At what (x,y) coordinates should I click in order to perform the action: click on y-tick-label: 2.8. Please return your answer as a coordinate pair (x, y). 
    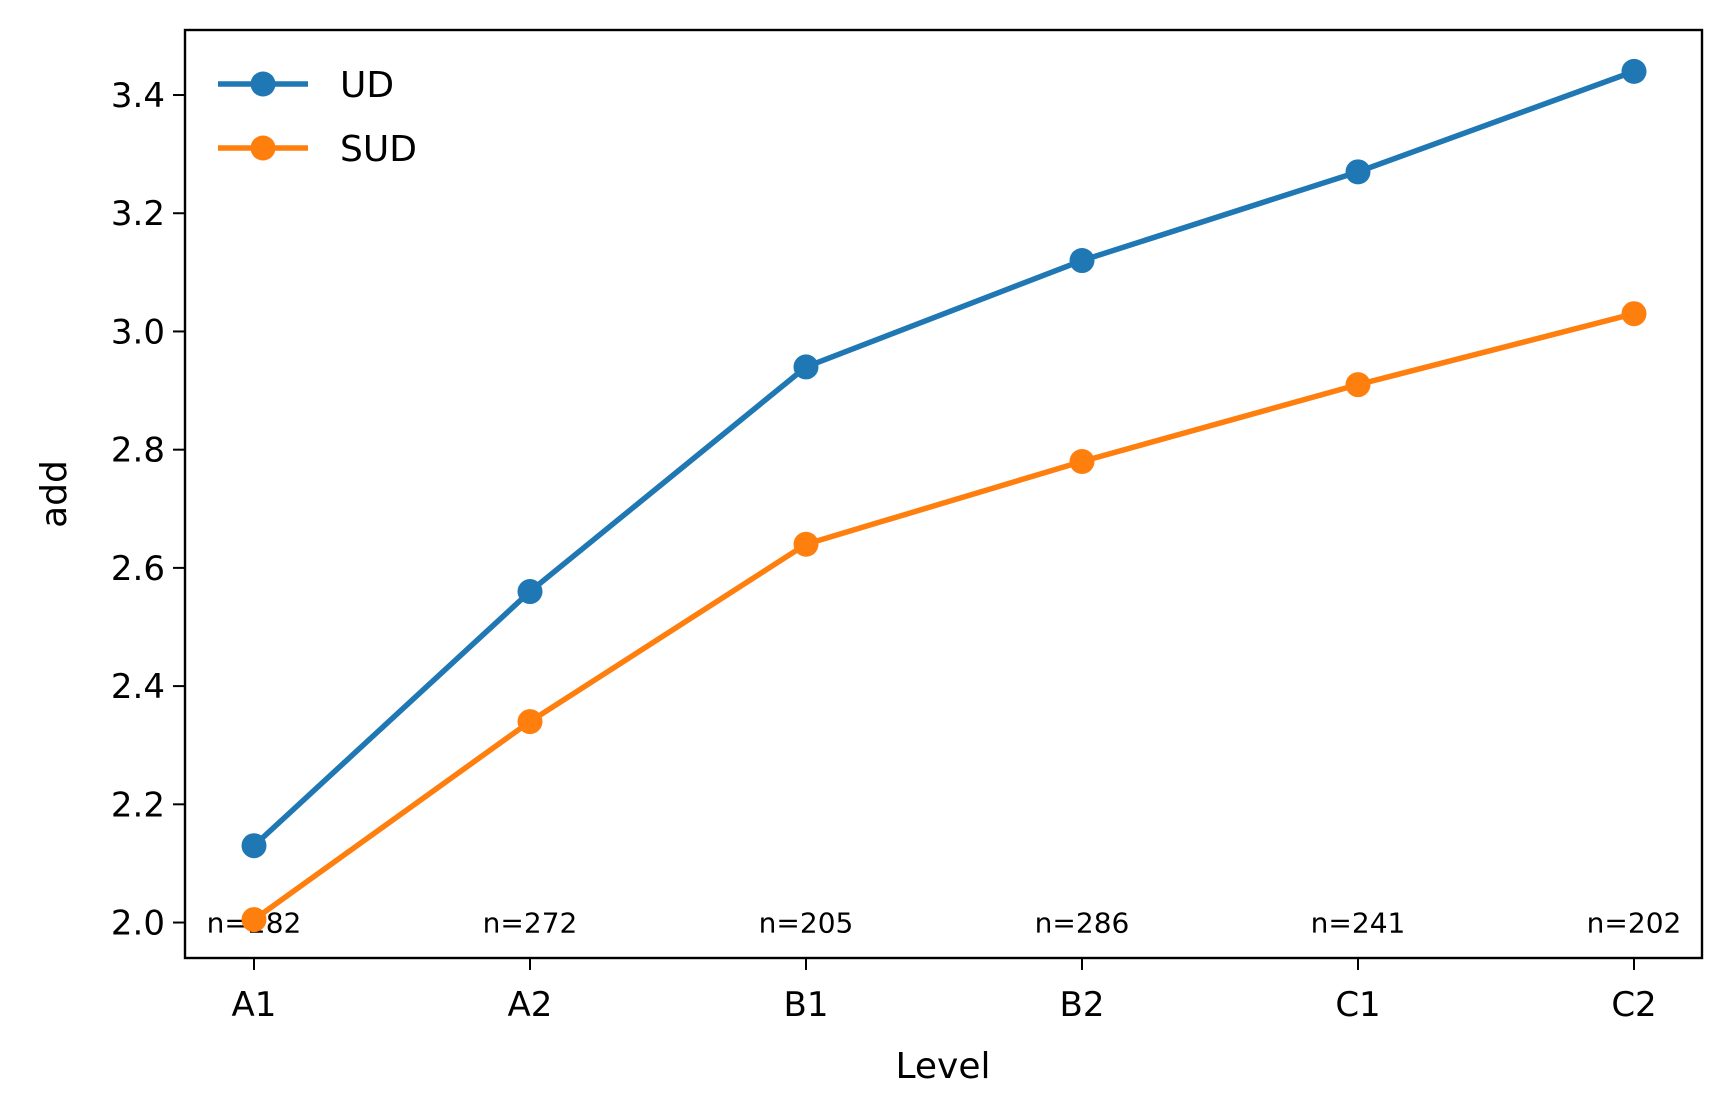
    Looking at the image, I should click on (138, 451).